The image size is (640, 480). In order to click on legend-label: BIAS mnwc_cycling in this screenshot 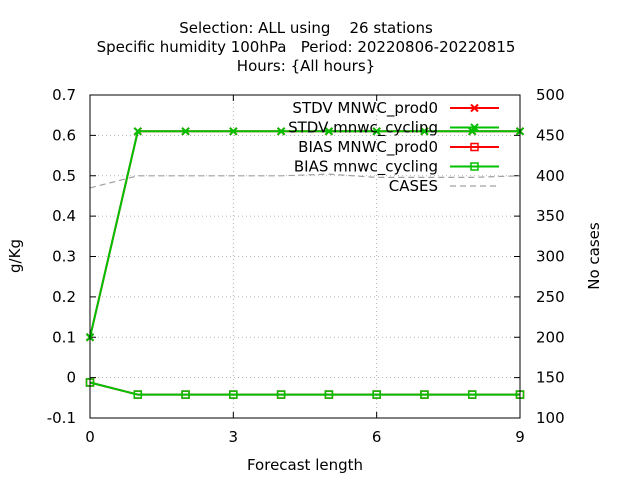, I will do `click(366, 167)`.